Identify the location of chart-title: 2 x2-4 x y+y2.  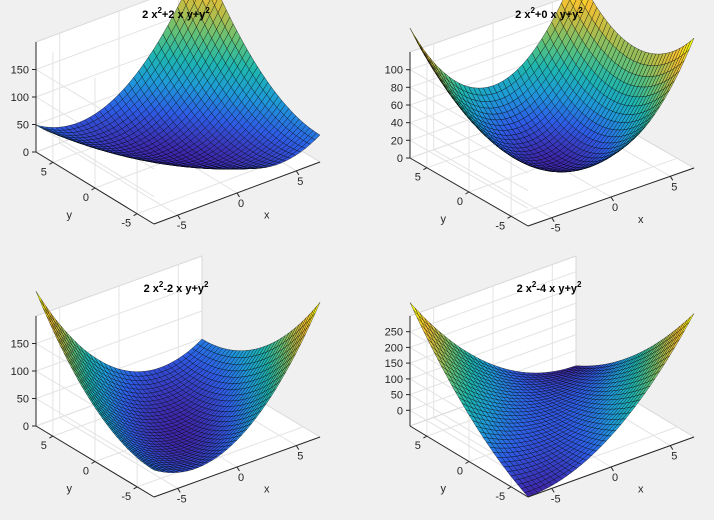
(549, 287).